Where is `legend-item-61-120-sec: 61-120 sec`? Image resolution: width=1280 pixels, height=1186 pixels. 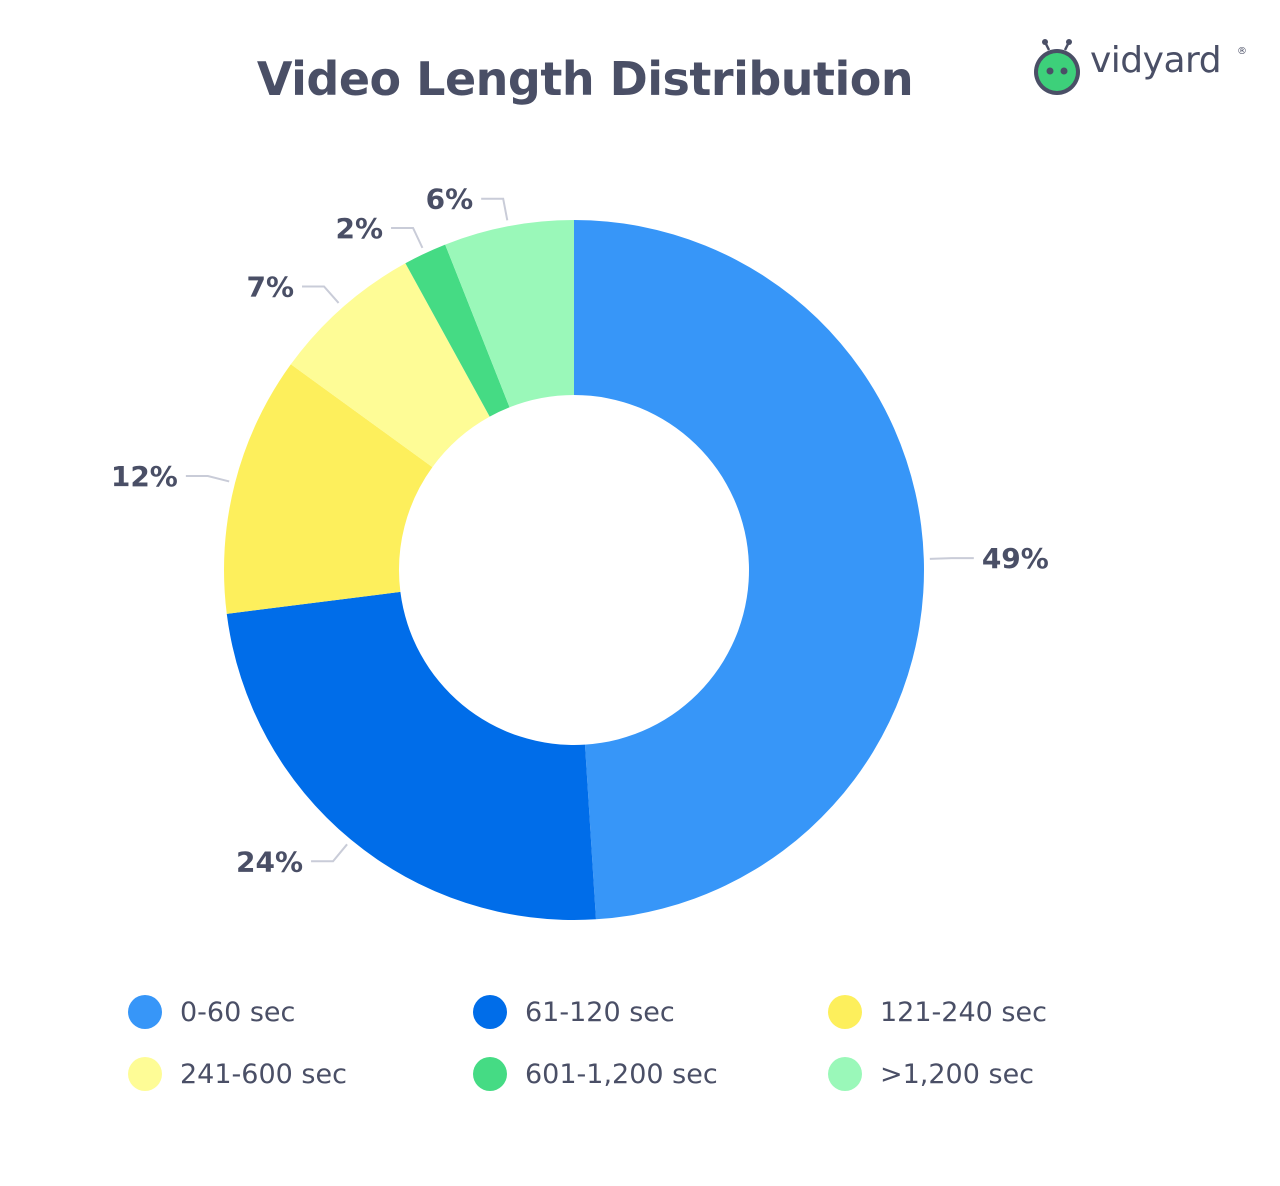
legend-item-61-120-sec: 61-120 sec is located at coordinates (574, 1012).